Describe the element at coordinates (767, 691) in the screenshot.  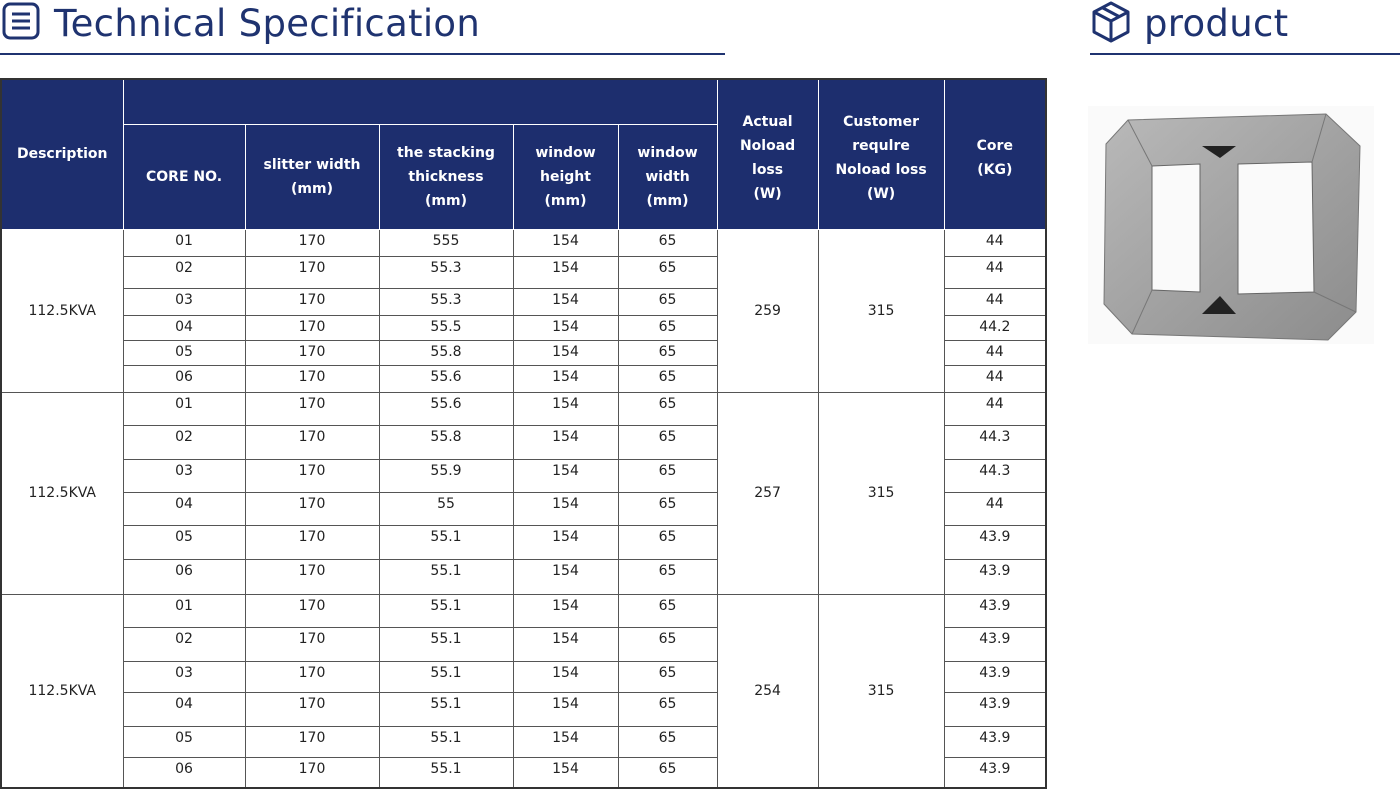
I see `actual-loss-cell: 254` at that location.